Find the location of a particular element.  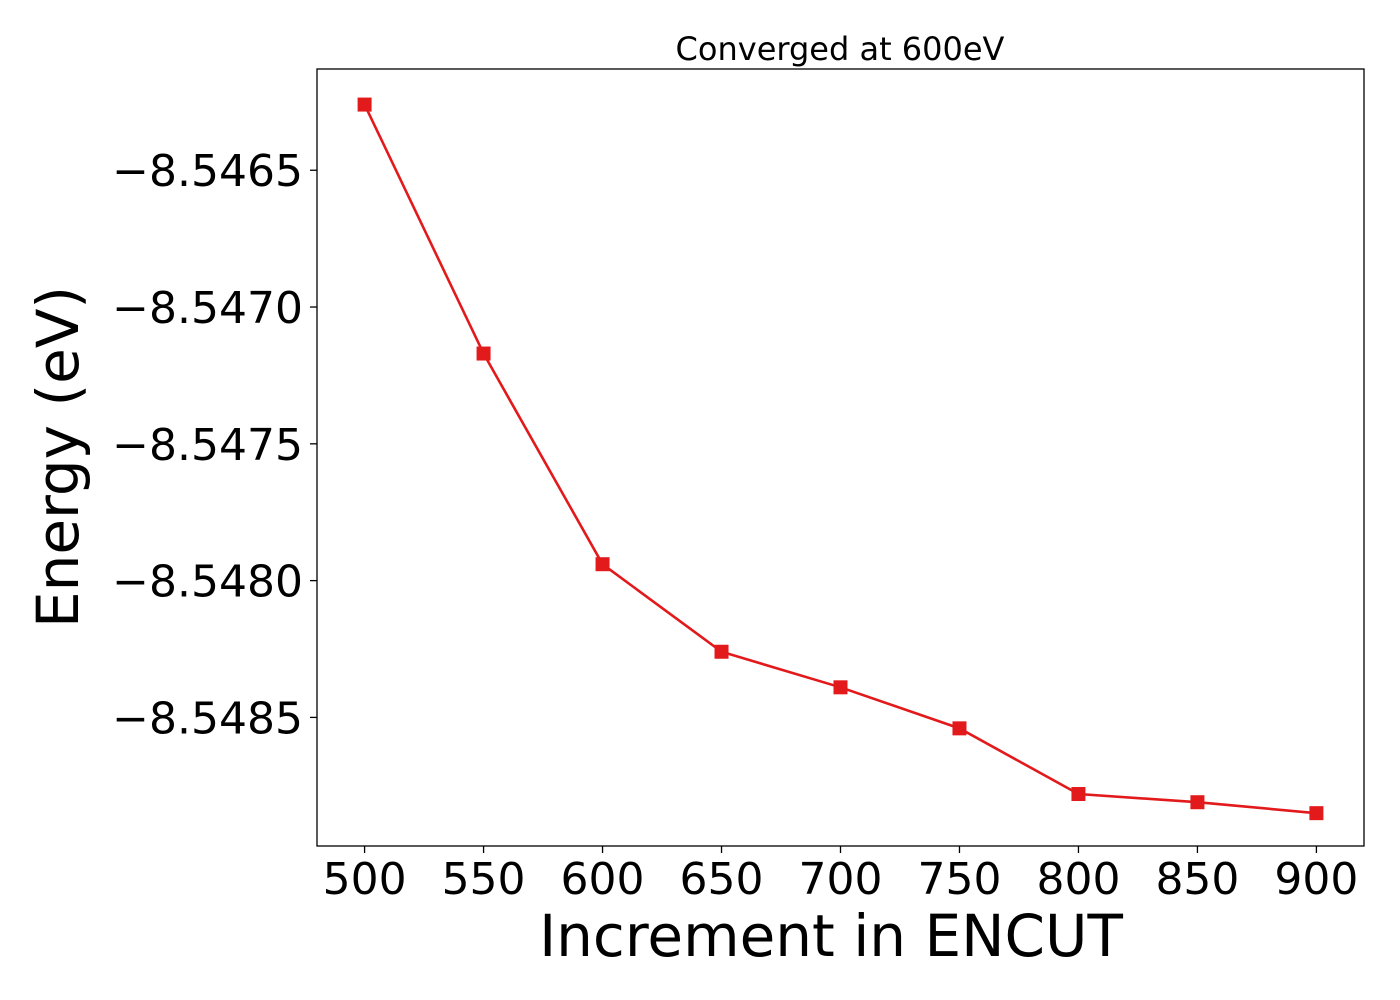

y-axis-label: Energy (eV) is located at coordinates (58, 457).